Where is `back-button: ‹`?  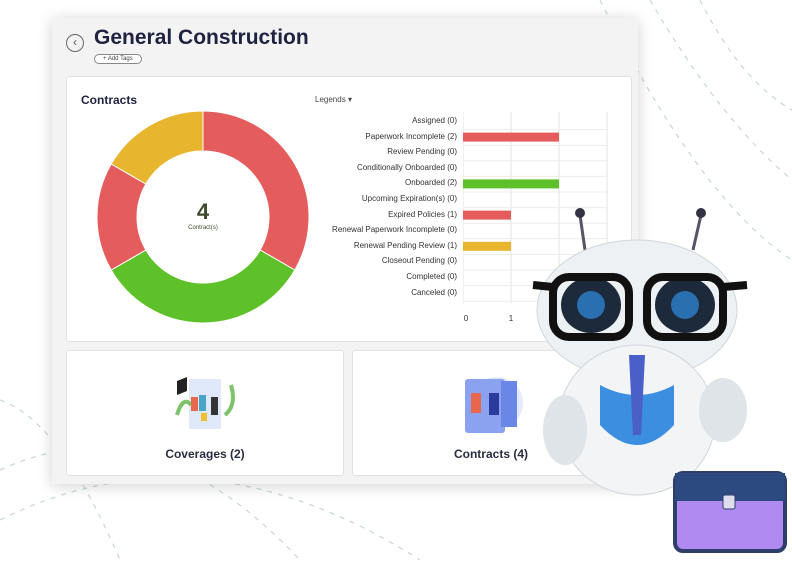 back-button: ‹ is located at coordinates (75, 43).